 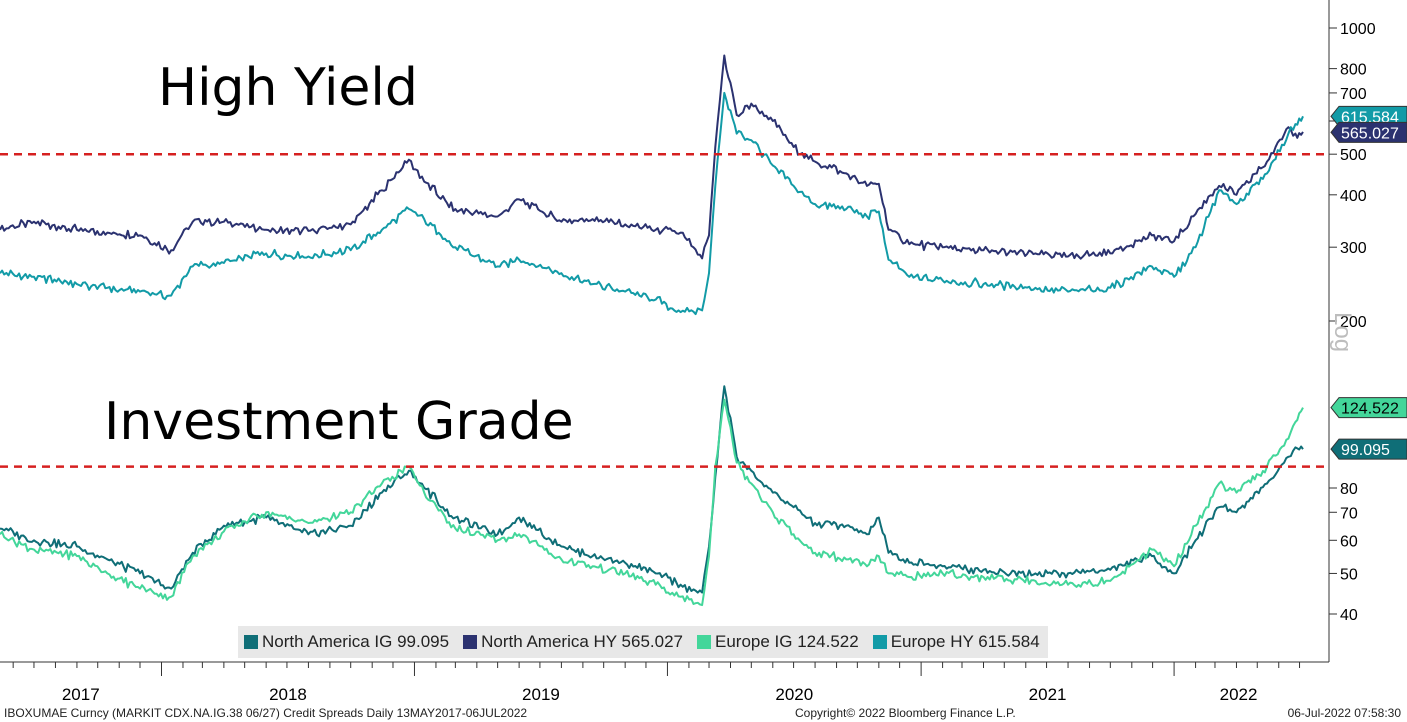 I want to click on x-tick-label-2019: 2019, so click(x=541, y=694).